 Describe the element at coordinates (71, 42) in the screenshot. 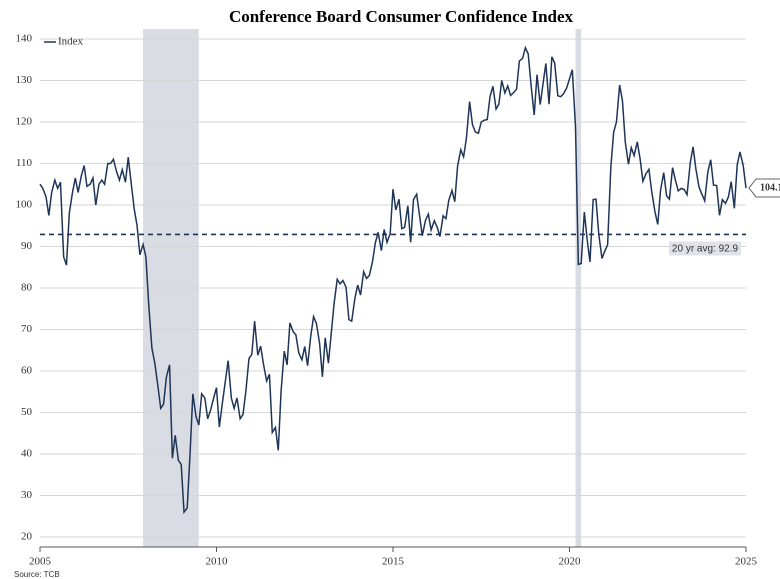

I see `legend-label: Index` at that location.